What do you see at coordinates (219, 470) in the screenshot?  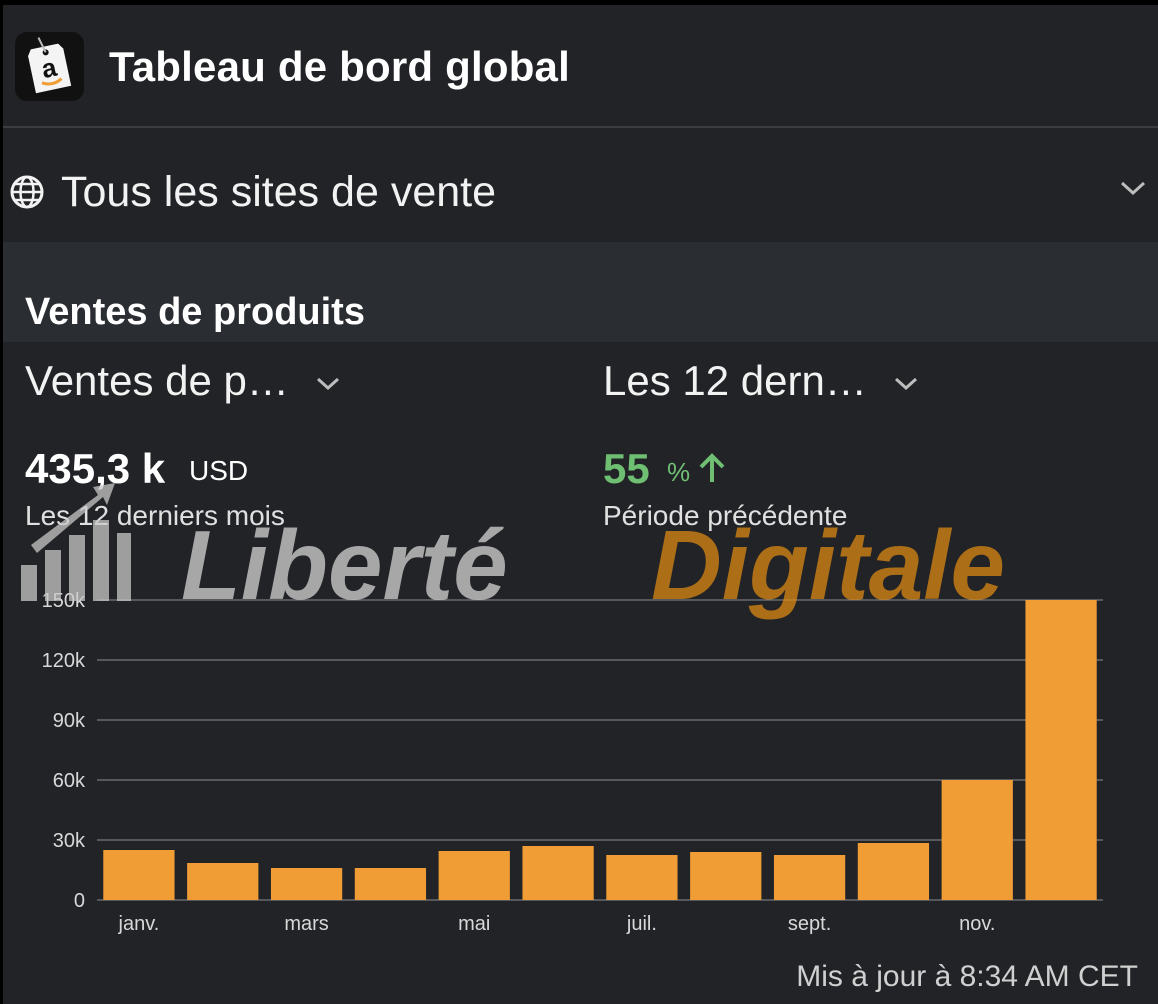 I see `total-sales-unit: USD` at bounding box center [219, 470].